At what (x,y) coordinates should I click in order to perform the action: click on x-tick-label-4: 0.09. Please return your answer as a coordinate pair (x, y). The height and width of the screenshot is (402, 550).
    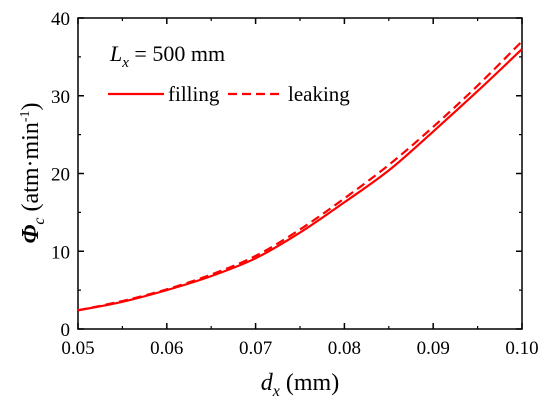
    Looking at the image, I should click on (433, 348).